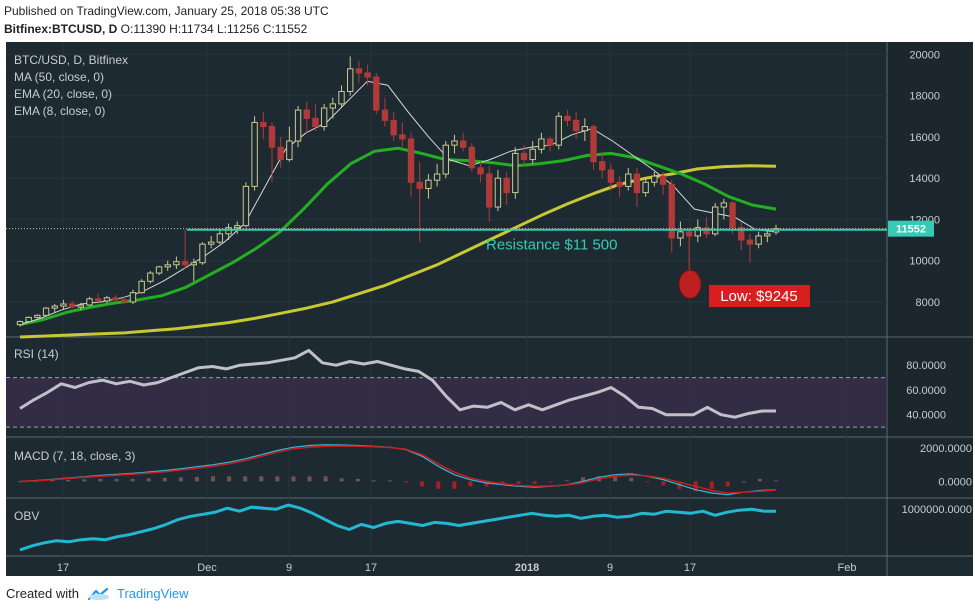 Image resolution: width=975 pixels, height=612 pixels. I want to click on price-tick-label: 8000, so click(928, 303).